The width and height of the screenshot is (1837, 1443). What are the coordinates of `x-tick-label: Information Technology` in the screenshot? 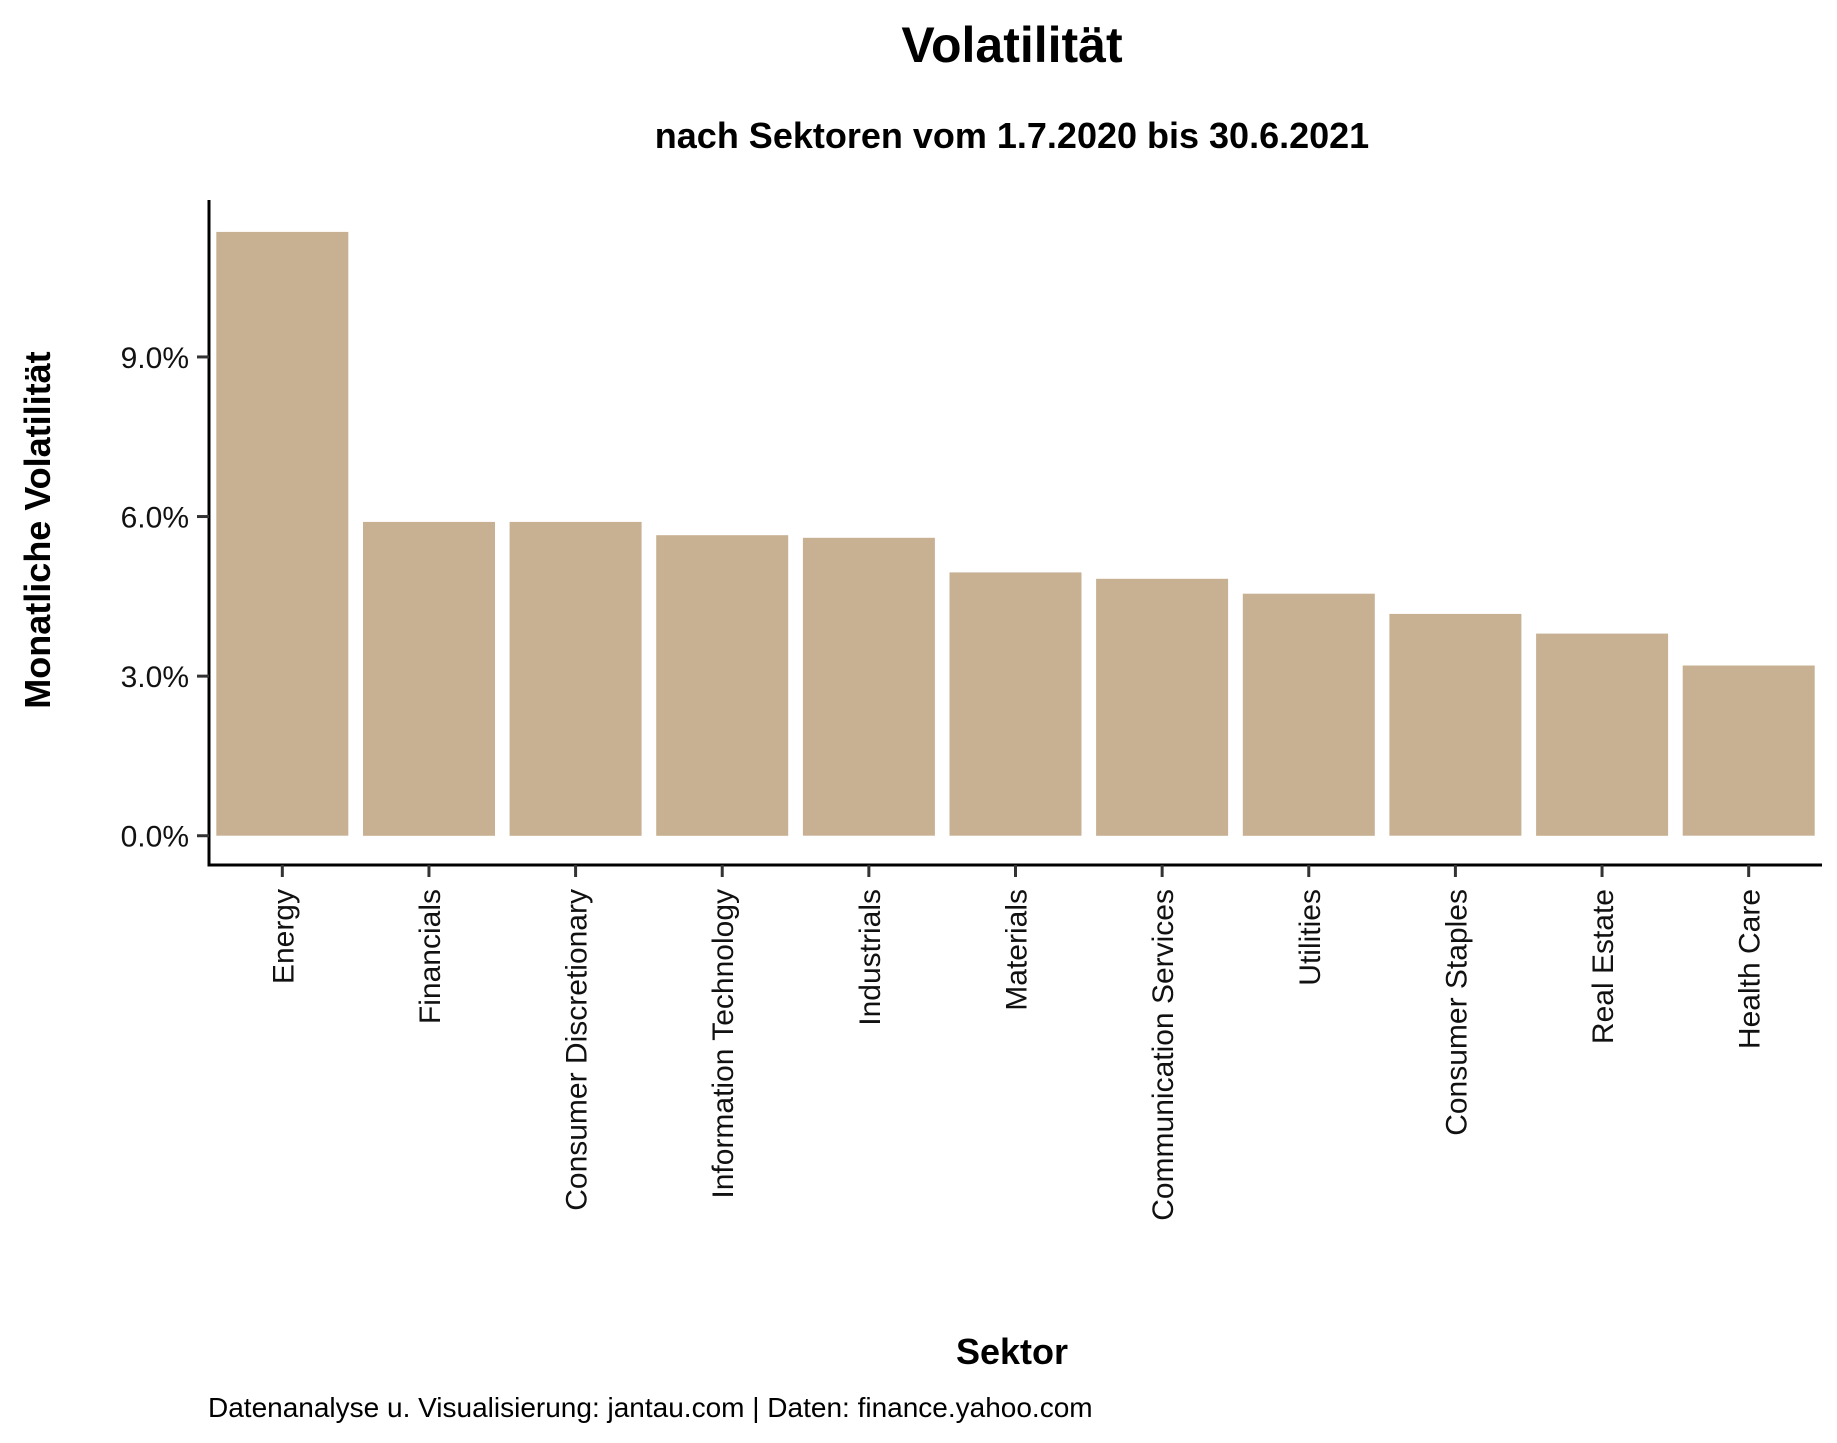 It's located at (723, 1044).